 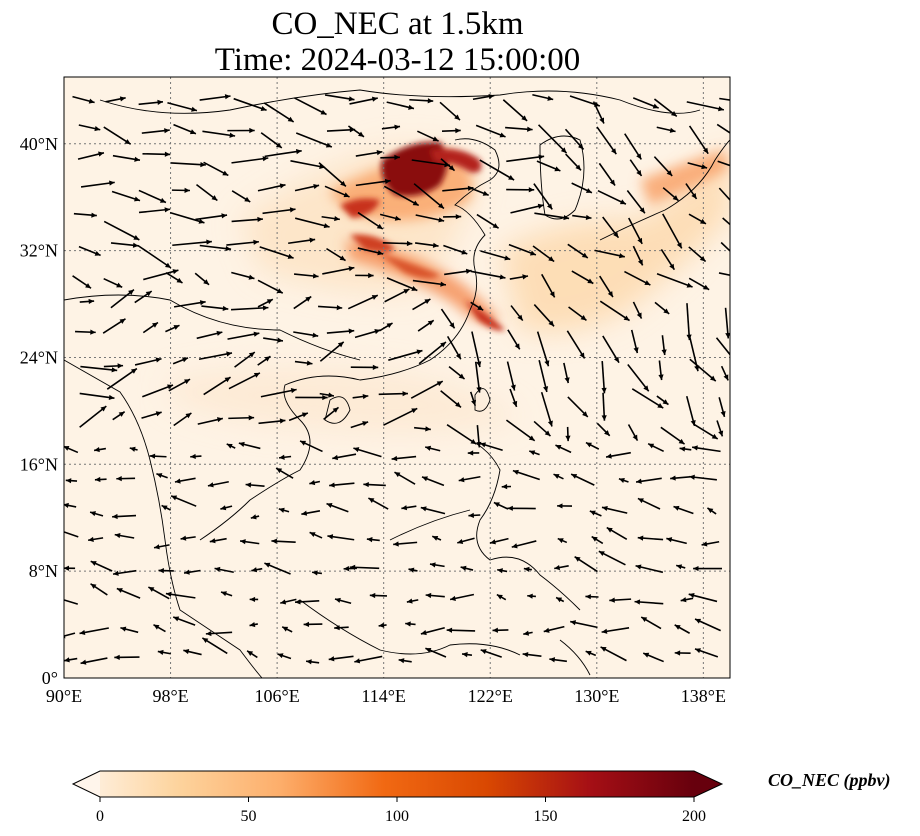 What do you see at coordinates (39, 464) in the screenshot?
I see `y-tick-label: 16°N` at bounding box center [39, 464].